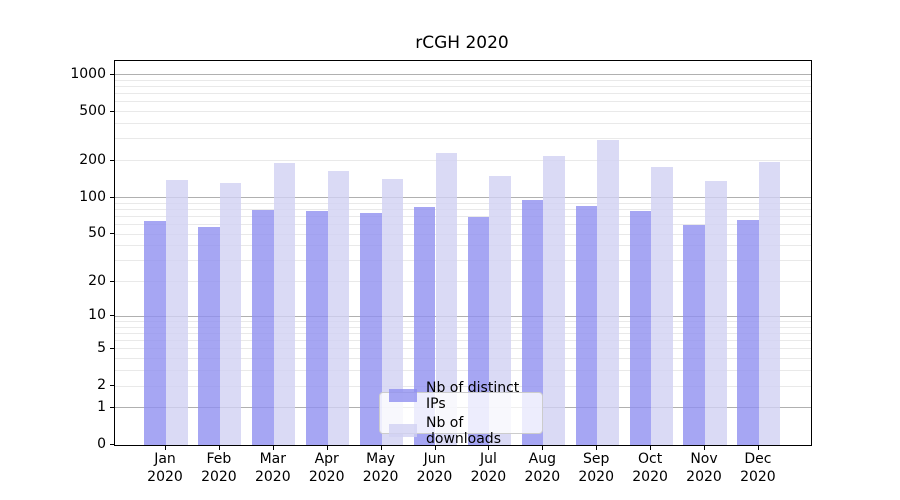 Image resolution: width=900 pixels, height=500 pixels. Describe the element at coordinates (403, 395) in the screenshot. I see `legend-swatch-distinct-ips` at that location.